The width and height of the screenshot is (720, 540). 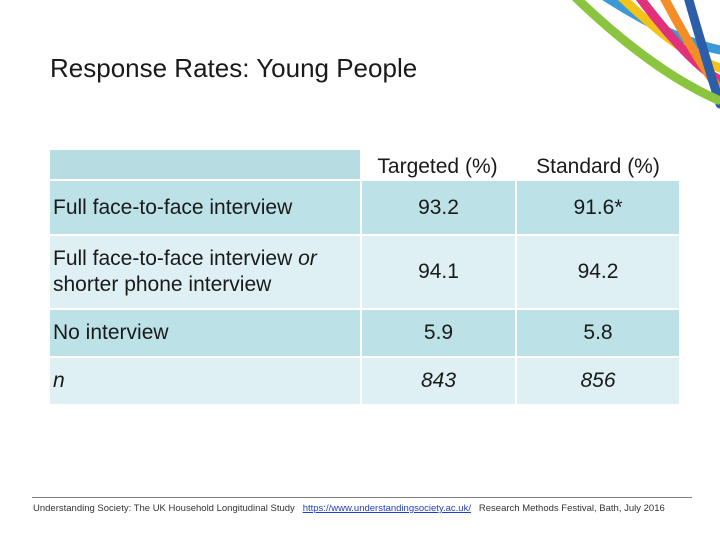 What do you see at coordinates (234, 68) in the screenshot?
I see `slide-title: Response Rates: Young People` at bounding box center [234, 68].